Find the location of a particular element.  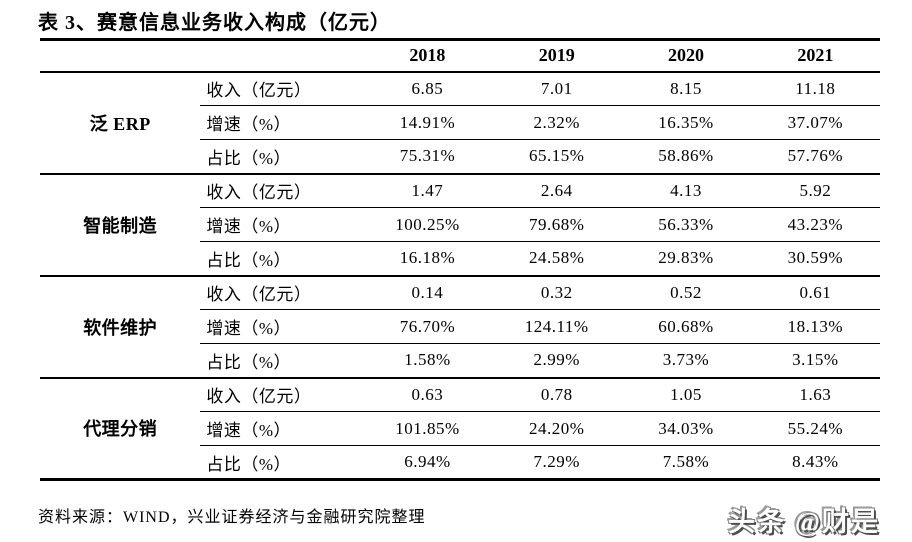

table-cell: 0.32 is located at coordinates (557, 292).